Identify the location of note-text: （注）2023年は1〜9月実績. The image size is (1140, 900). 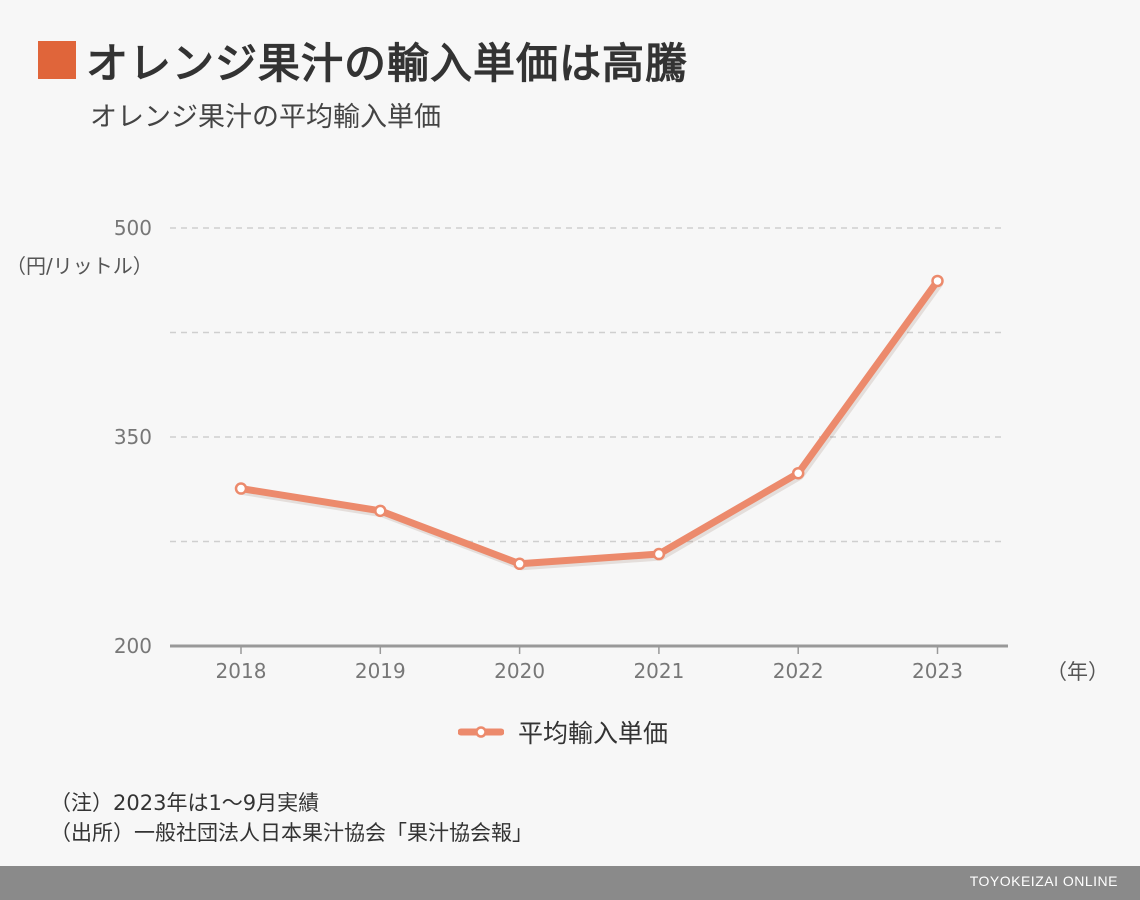
(185, 803).